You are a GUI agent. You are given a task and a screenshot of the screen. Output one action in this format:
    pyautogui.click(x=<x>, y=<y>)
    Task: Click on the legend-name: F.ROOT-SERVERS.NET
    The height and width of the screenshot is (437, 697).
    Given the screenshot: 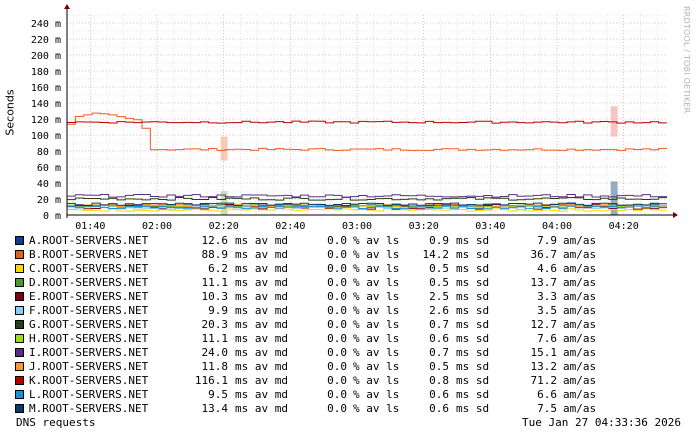 What is the action you would take?
    pyautogui.click(x=89, y=310)
    